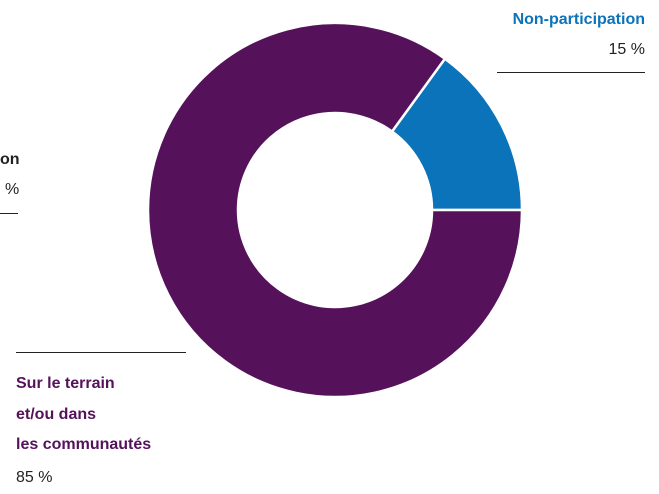 The image size is (659, 494). Describe the element at coordinates (34, 477) in the screenshot. I see `slice-value-label: 85 %` at that location.